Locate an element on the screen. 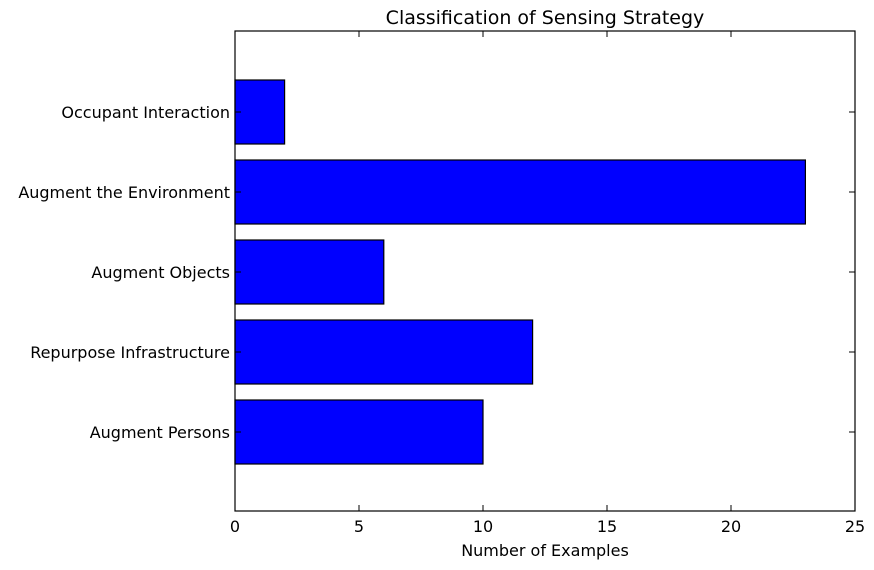  y-tick-label-repurpose-infrastructure: Repurpose Infrastructure is located at coordinates (130, 352).